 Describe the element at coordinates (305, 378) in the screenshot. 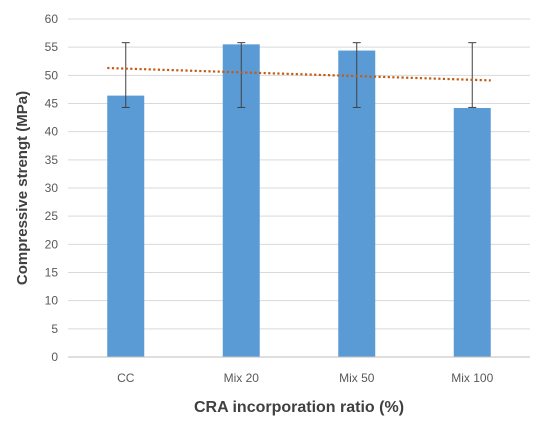

I see `x-axis-ticks: CC Mix 20 Mix 50 Mix 100` at that location.